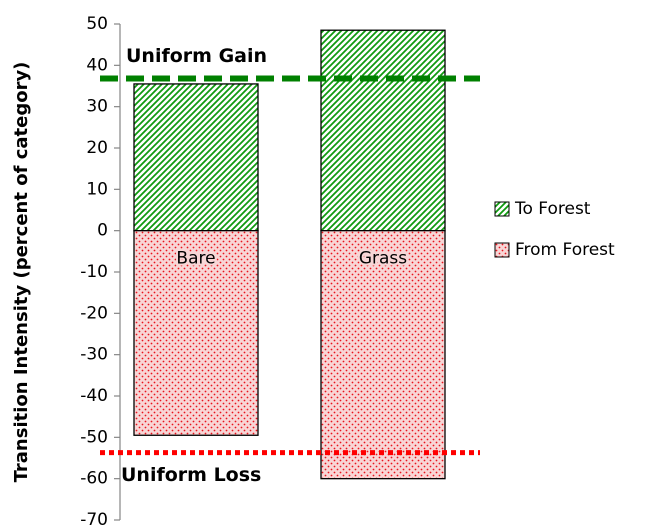 The width and height of the screenshot is (650, 528). What do you see at coordinates (383, 259) in the screenshot?
I see `category-label: Grass` at bounding box center [383, 259].